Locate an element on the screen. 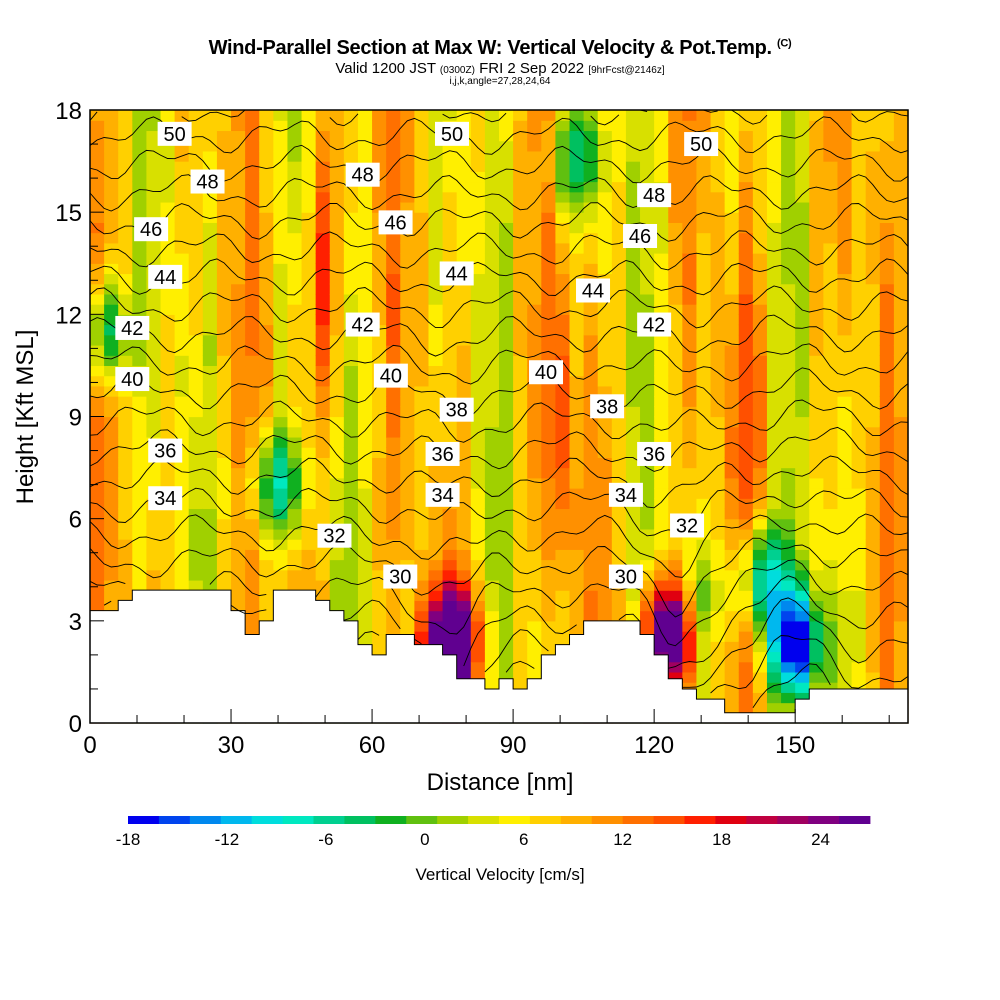 The height and width of the screenshot is (1000, 1000). pot-temp-contour-line is located at coordinates (499, 512).